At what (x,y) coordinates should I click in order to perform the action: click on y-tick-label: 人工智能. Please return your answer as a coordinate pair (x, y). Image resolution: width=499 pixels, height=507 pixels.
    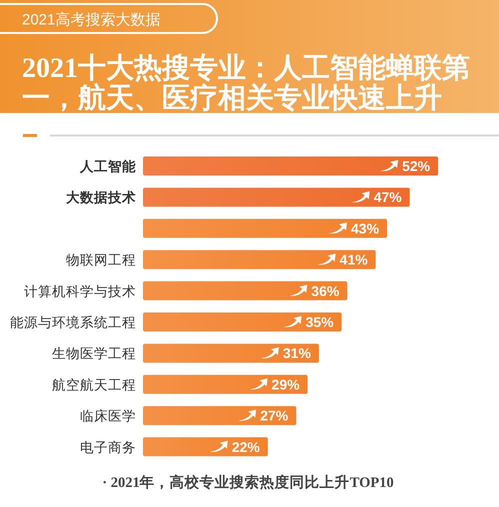
    Looking at the image, I should click on (107, 166).